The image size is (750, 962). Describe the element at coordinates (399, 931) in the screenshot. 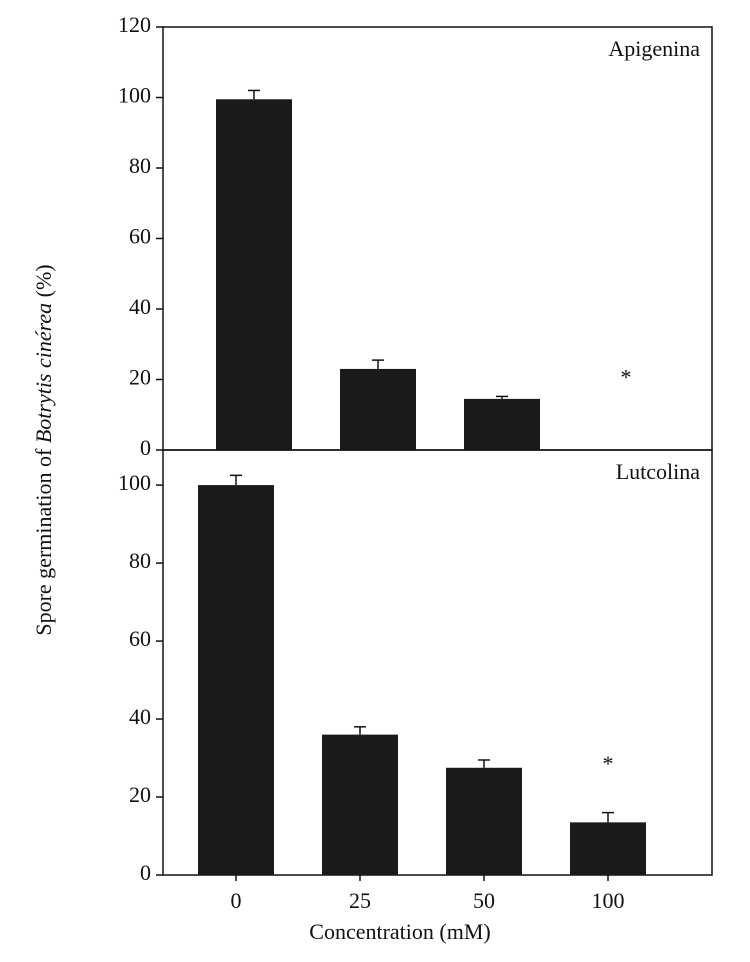

I see `x-axis-label: Concentration (mM)` at that location.